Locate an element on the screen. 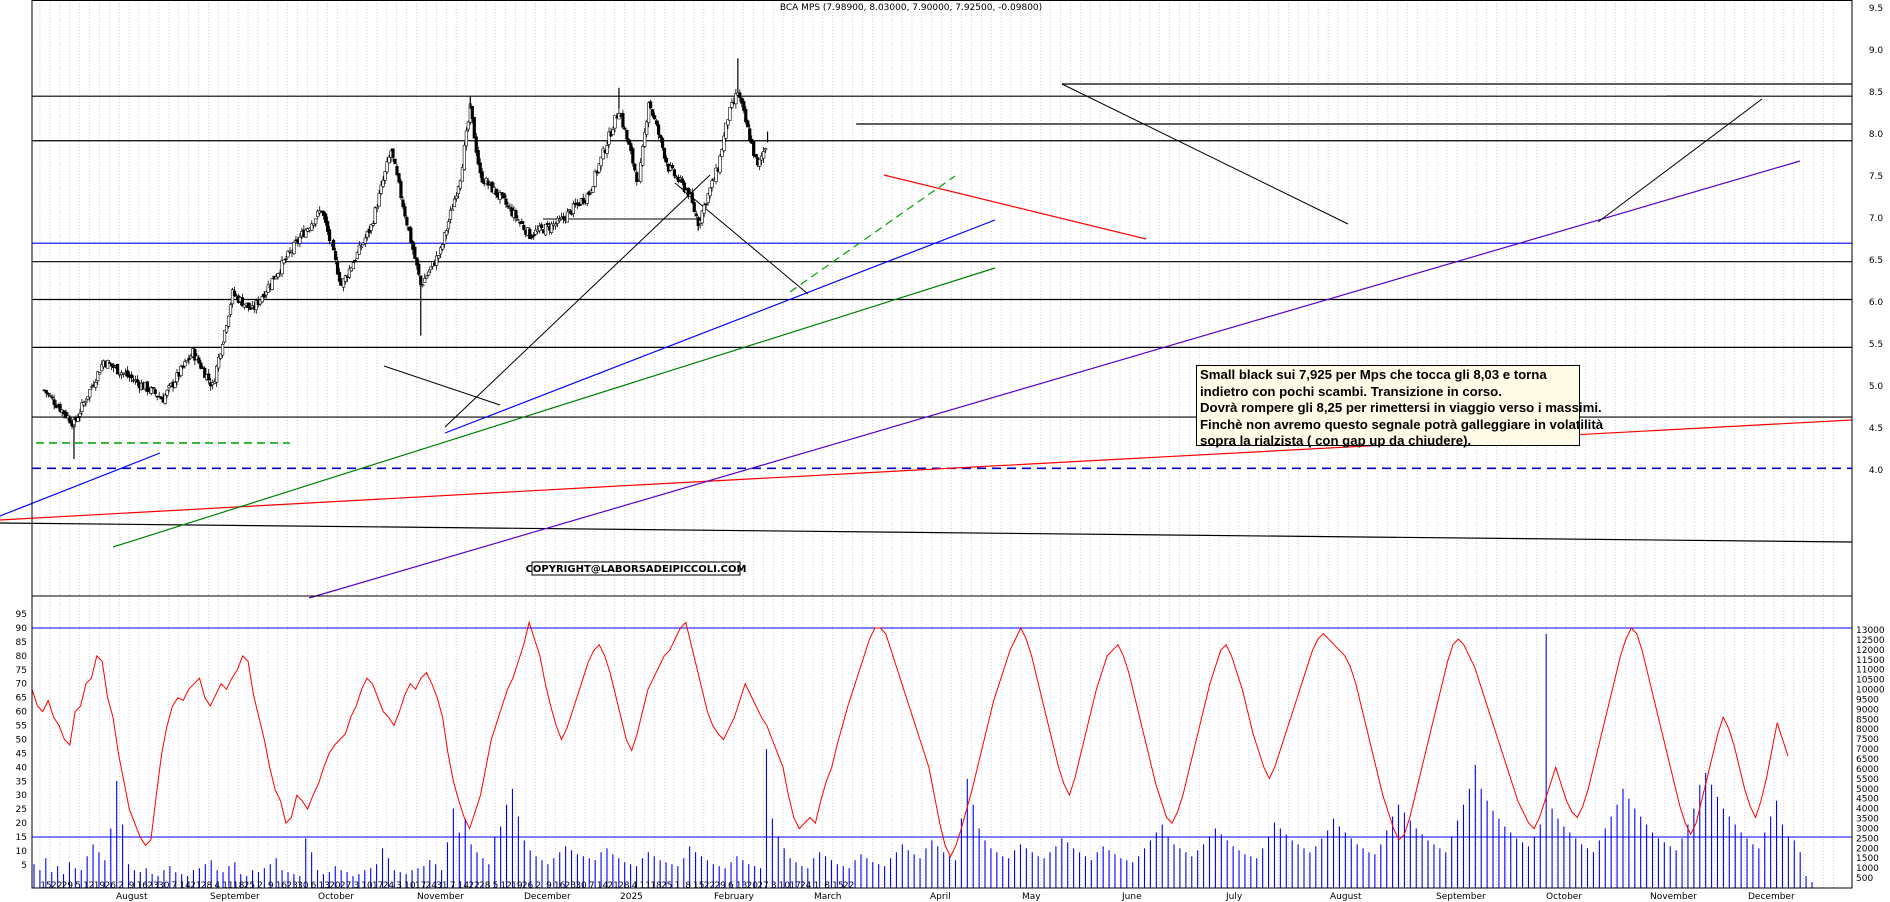 The image size is (1890, 902). date-tick-label: 13 is located at coordinates (324, 886).